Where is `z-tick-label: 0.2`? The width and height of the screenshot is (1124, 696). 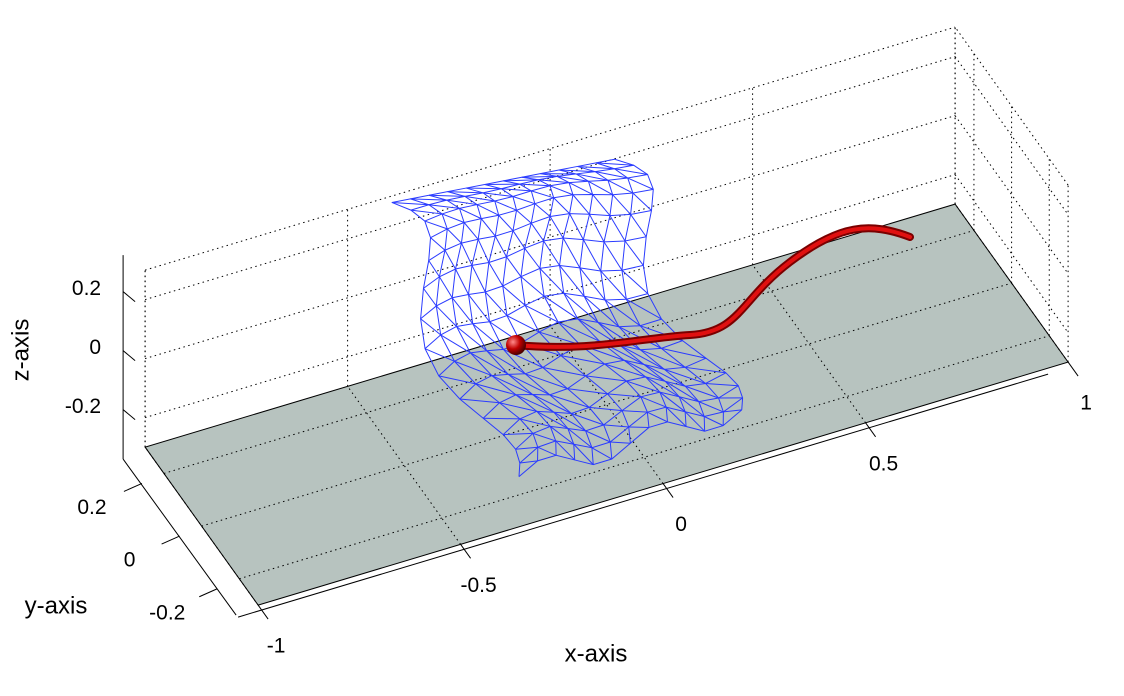
z-tick-label: 0.2 is located at coordinates (86, 288).